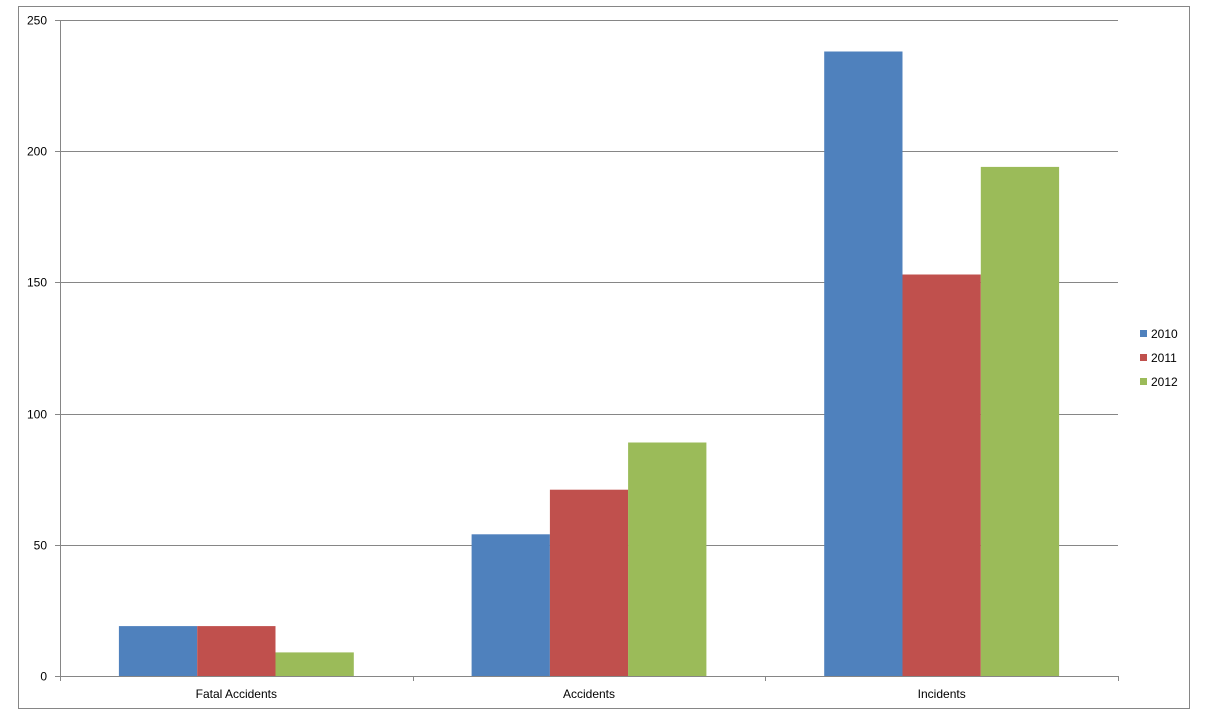  What do you see at coordinates (589, 694) in the screenshot?
I see `x-tick-label: Accidents` at bounding box center [589, 694].